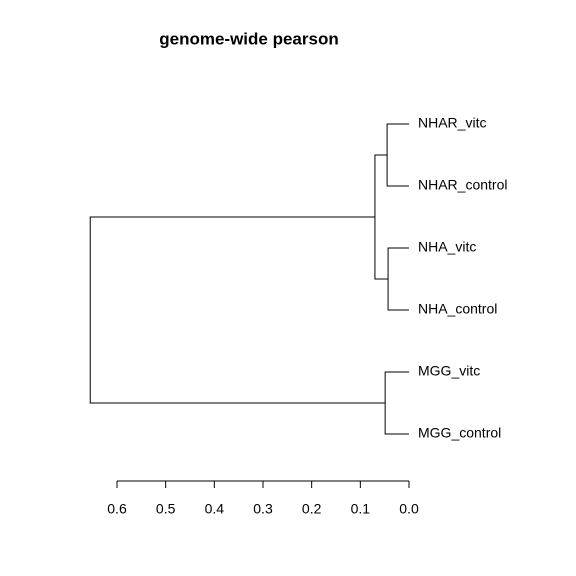  I want to click on leaf-label: MGG_control, so click(459, 433).